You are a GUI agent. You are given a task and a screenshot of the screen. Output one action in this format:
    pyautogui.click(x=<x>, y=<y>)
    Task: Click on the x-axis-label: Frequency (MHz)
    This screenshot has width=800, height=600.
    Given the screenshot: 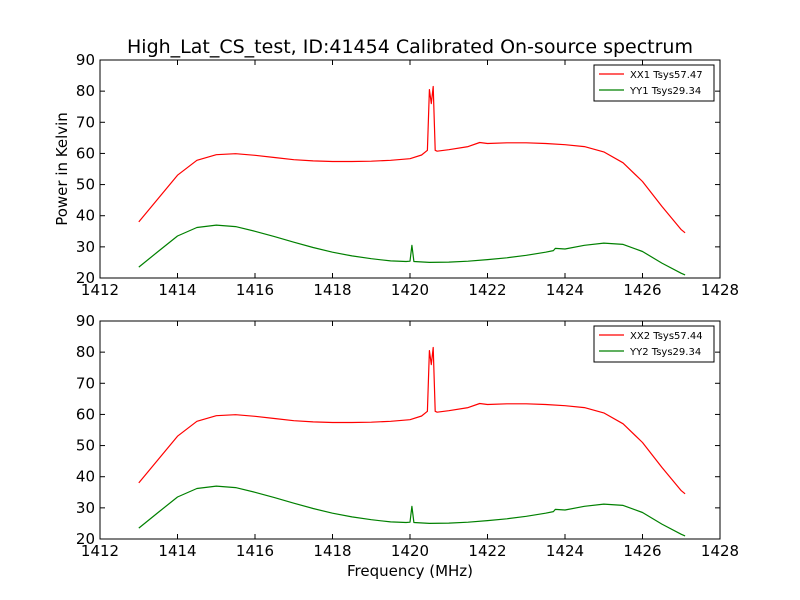 What is the action you would take?
    pyautogui.click(x=410, y=571)
    